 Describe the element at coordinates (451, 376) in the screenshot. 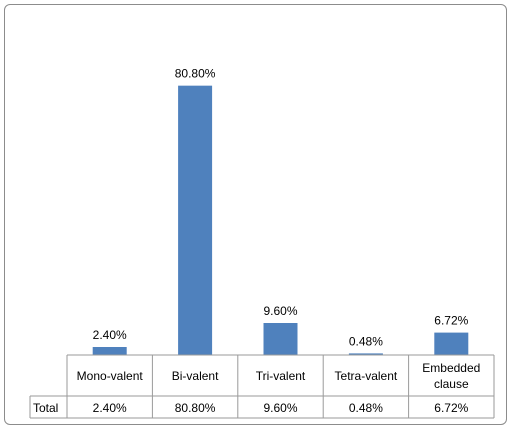

I see `category-label: Embedded clause` at that location.